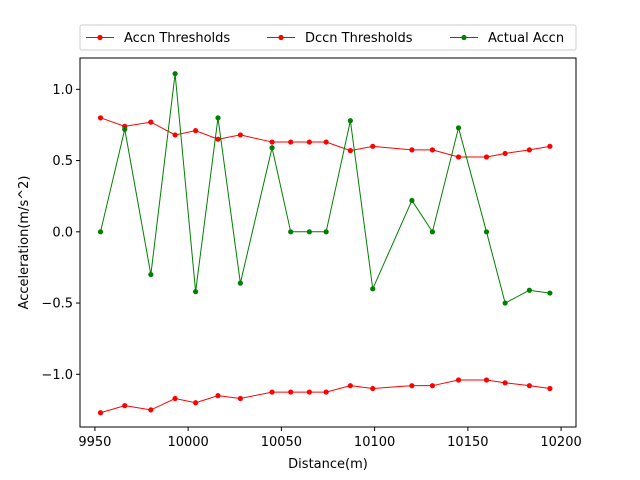 The height and width of the screenshot is (480, 640). What do you see at coordinates (57, 375) in the screenshot?
I see `y-tick-label: −1.0` at bounding box center [57, 375].